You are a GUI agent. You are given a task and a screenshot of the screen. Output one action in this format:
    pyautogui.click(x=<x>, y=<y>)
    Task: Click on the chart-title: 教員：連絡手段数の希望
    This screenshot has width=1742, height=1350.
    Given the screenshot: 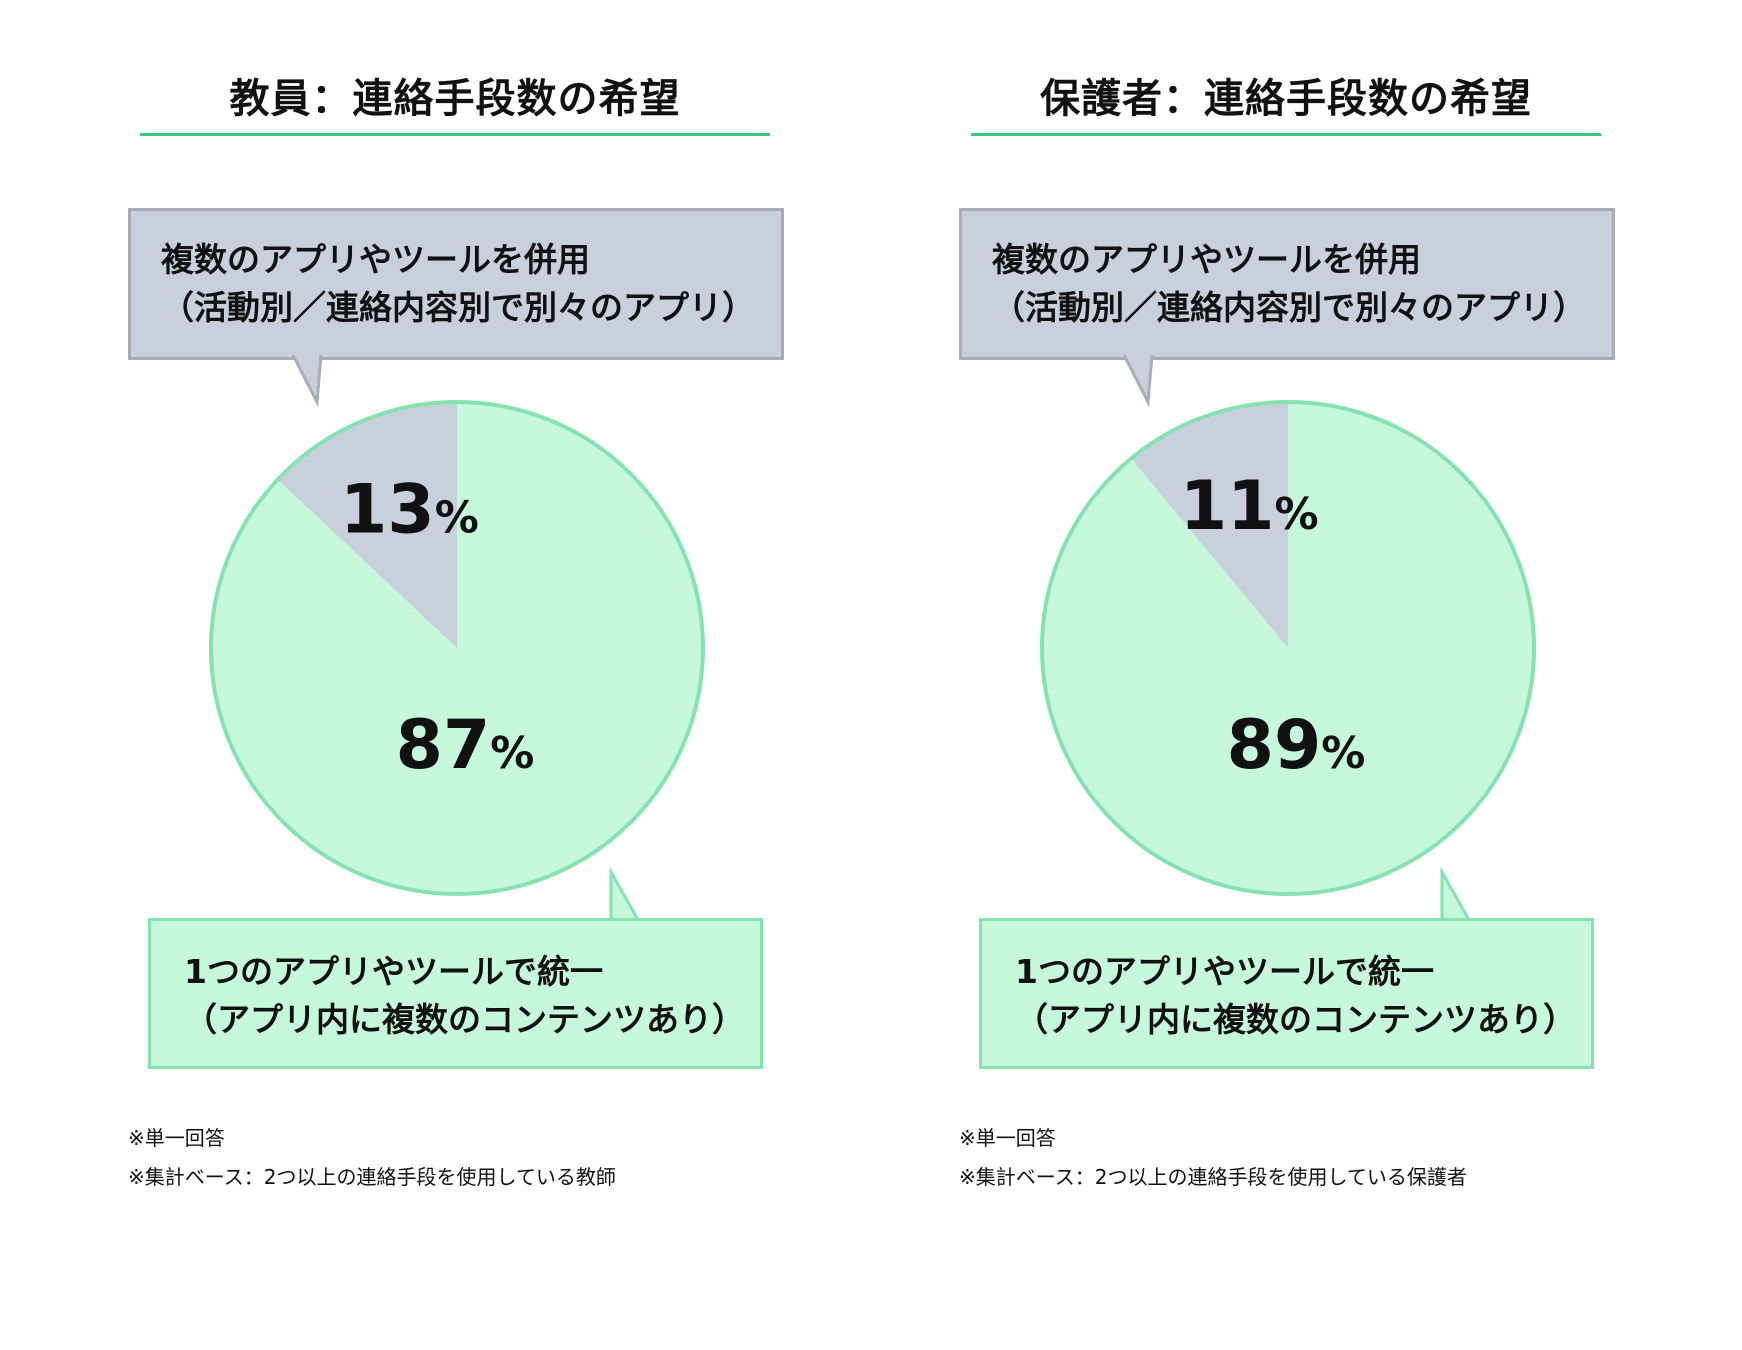 What is the action you would take?
    pyautogui.click(x=455, y=99)
    